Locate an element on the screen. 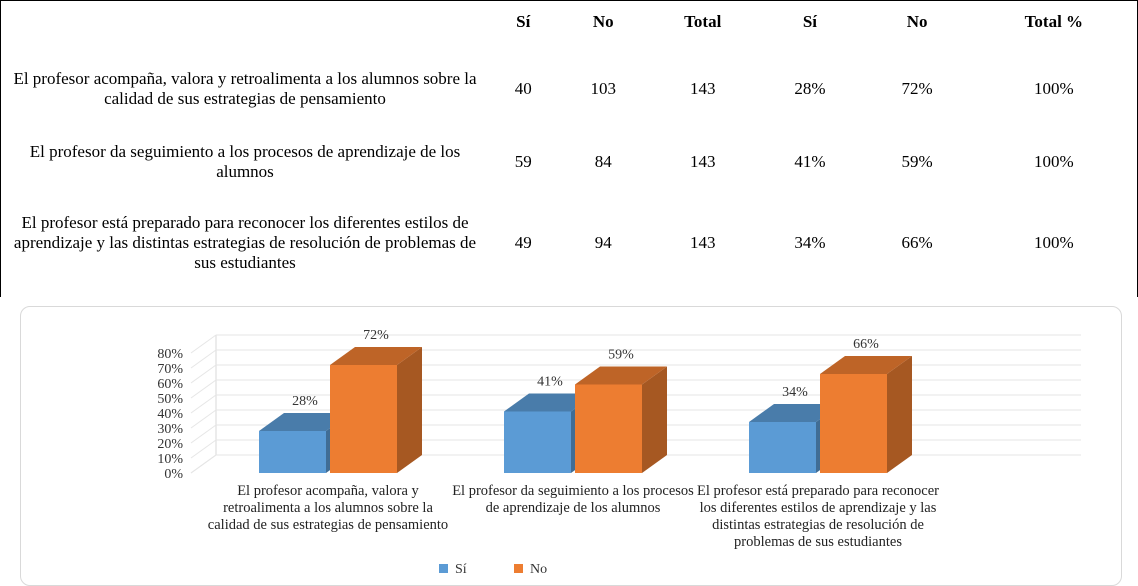 This screenshot has height=586, width=1138. cell: 66% is located at coordinates (917, 242).